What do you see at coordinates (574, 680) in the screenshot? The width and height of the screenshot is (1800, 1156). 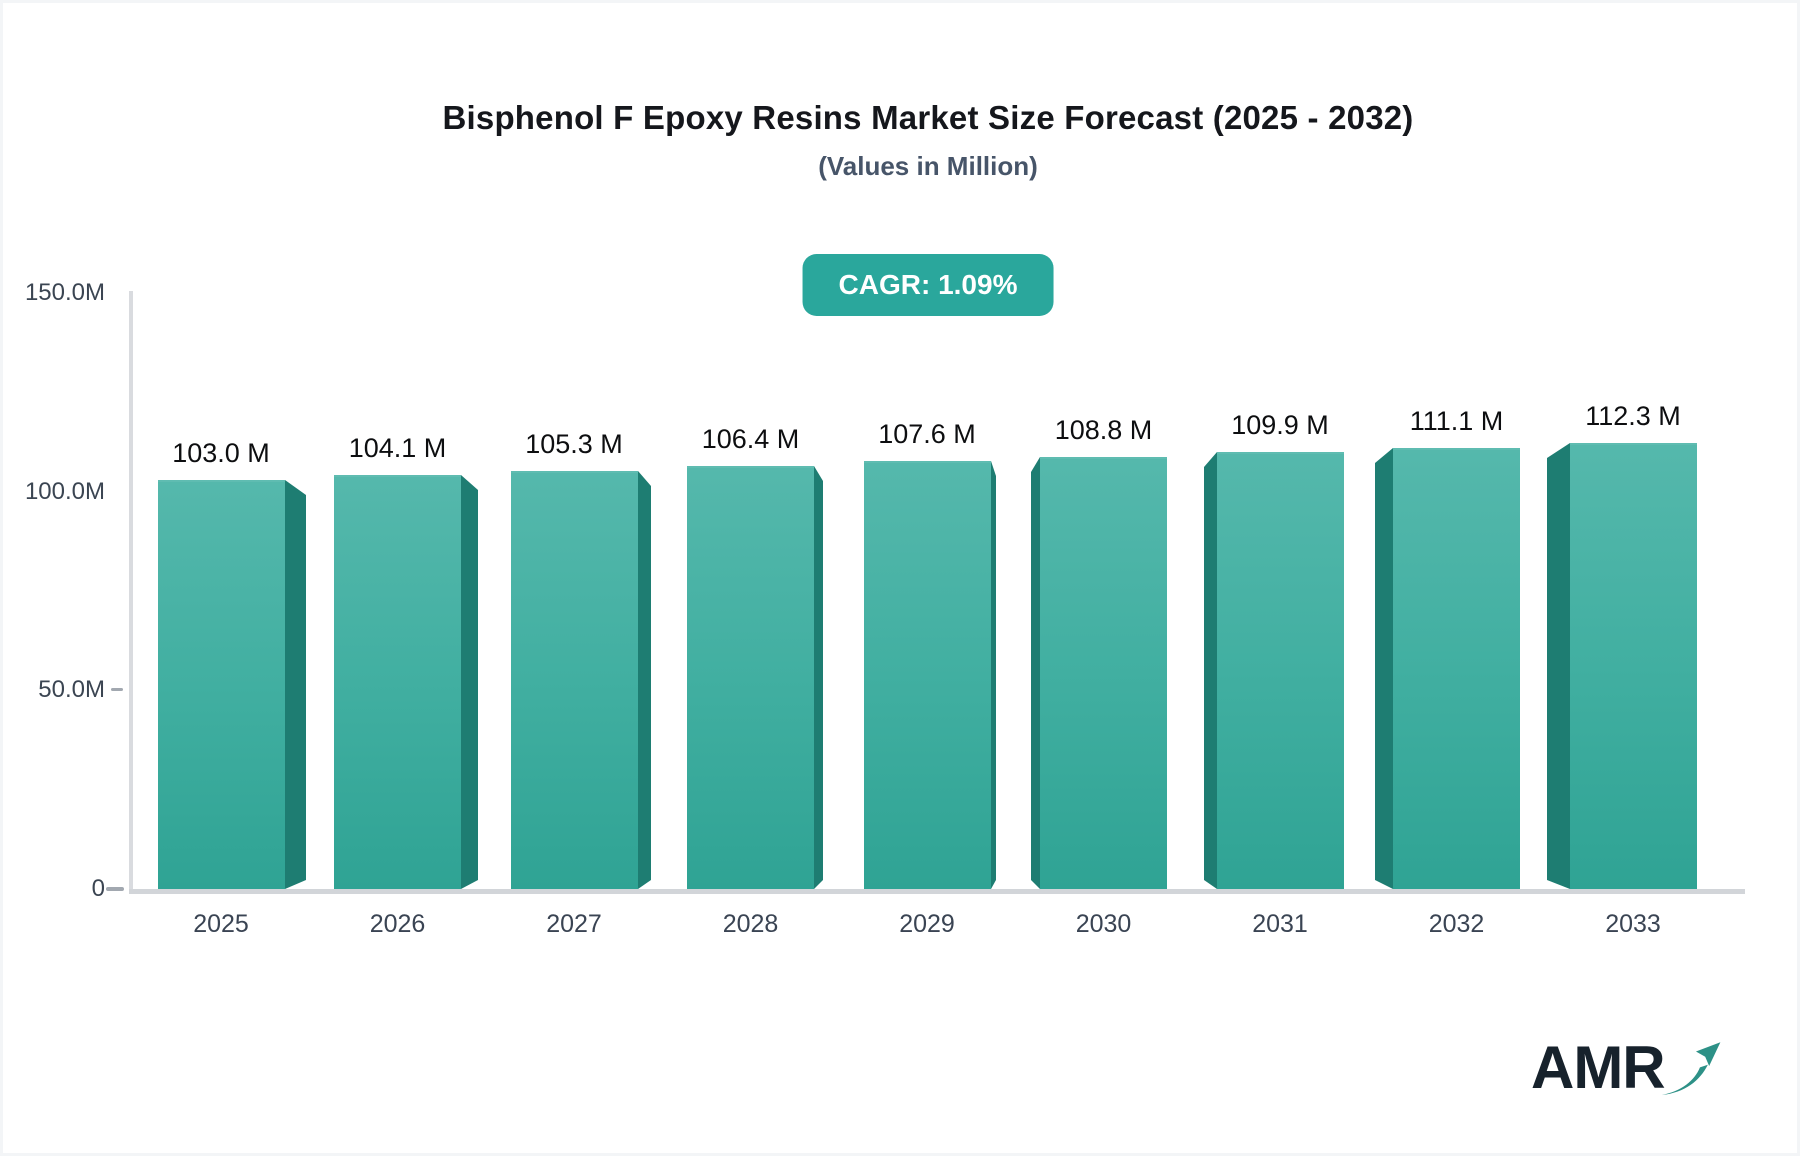 I see `bar-2027` at bounding box center [574, 680].